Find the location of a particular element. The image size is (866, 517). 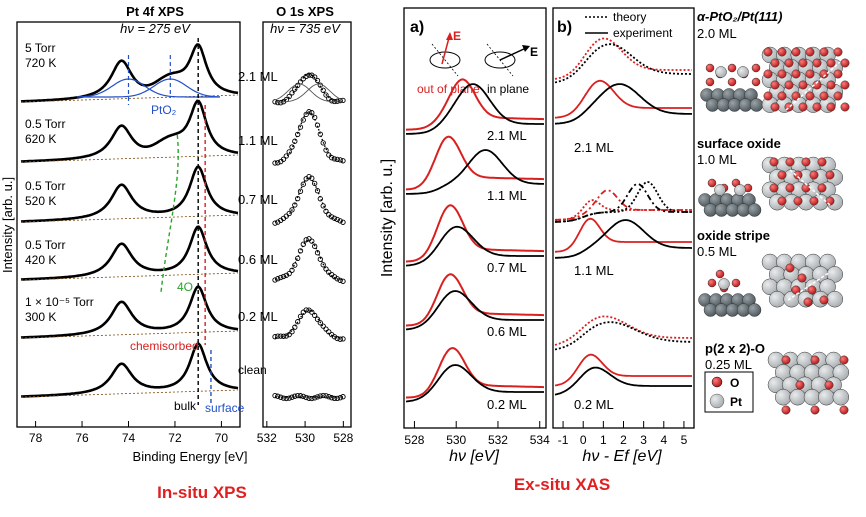

ml-label: 0.6 ML is located at coordinates (507, 331).